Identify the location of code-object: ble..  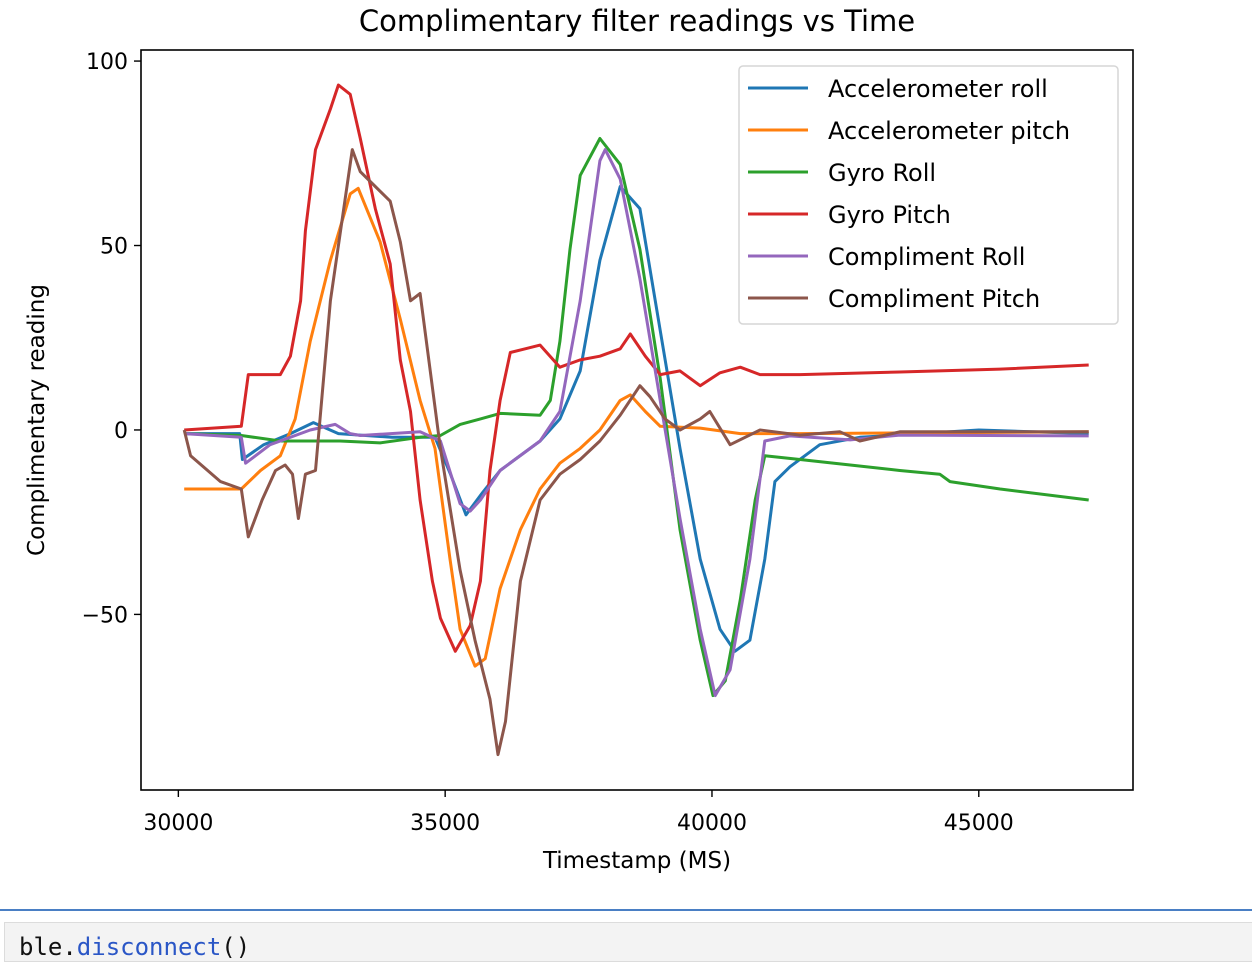
(48, 947).